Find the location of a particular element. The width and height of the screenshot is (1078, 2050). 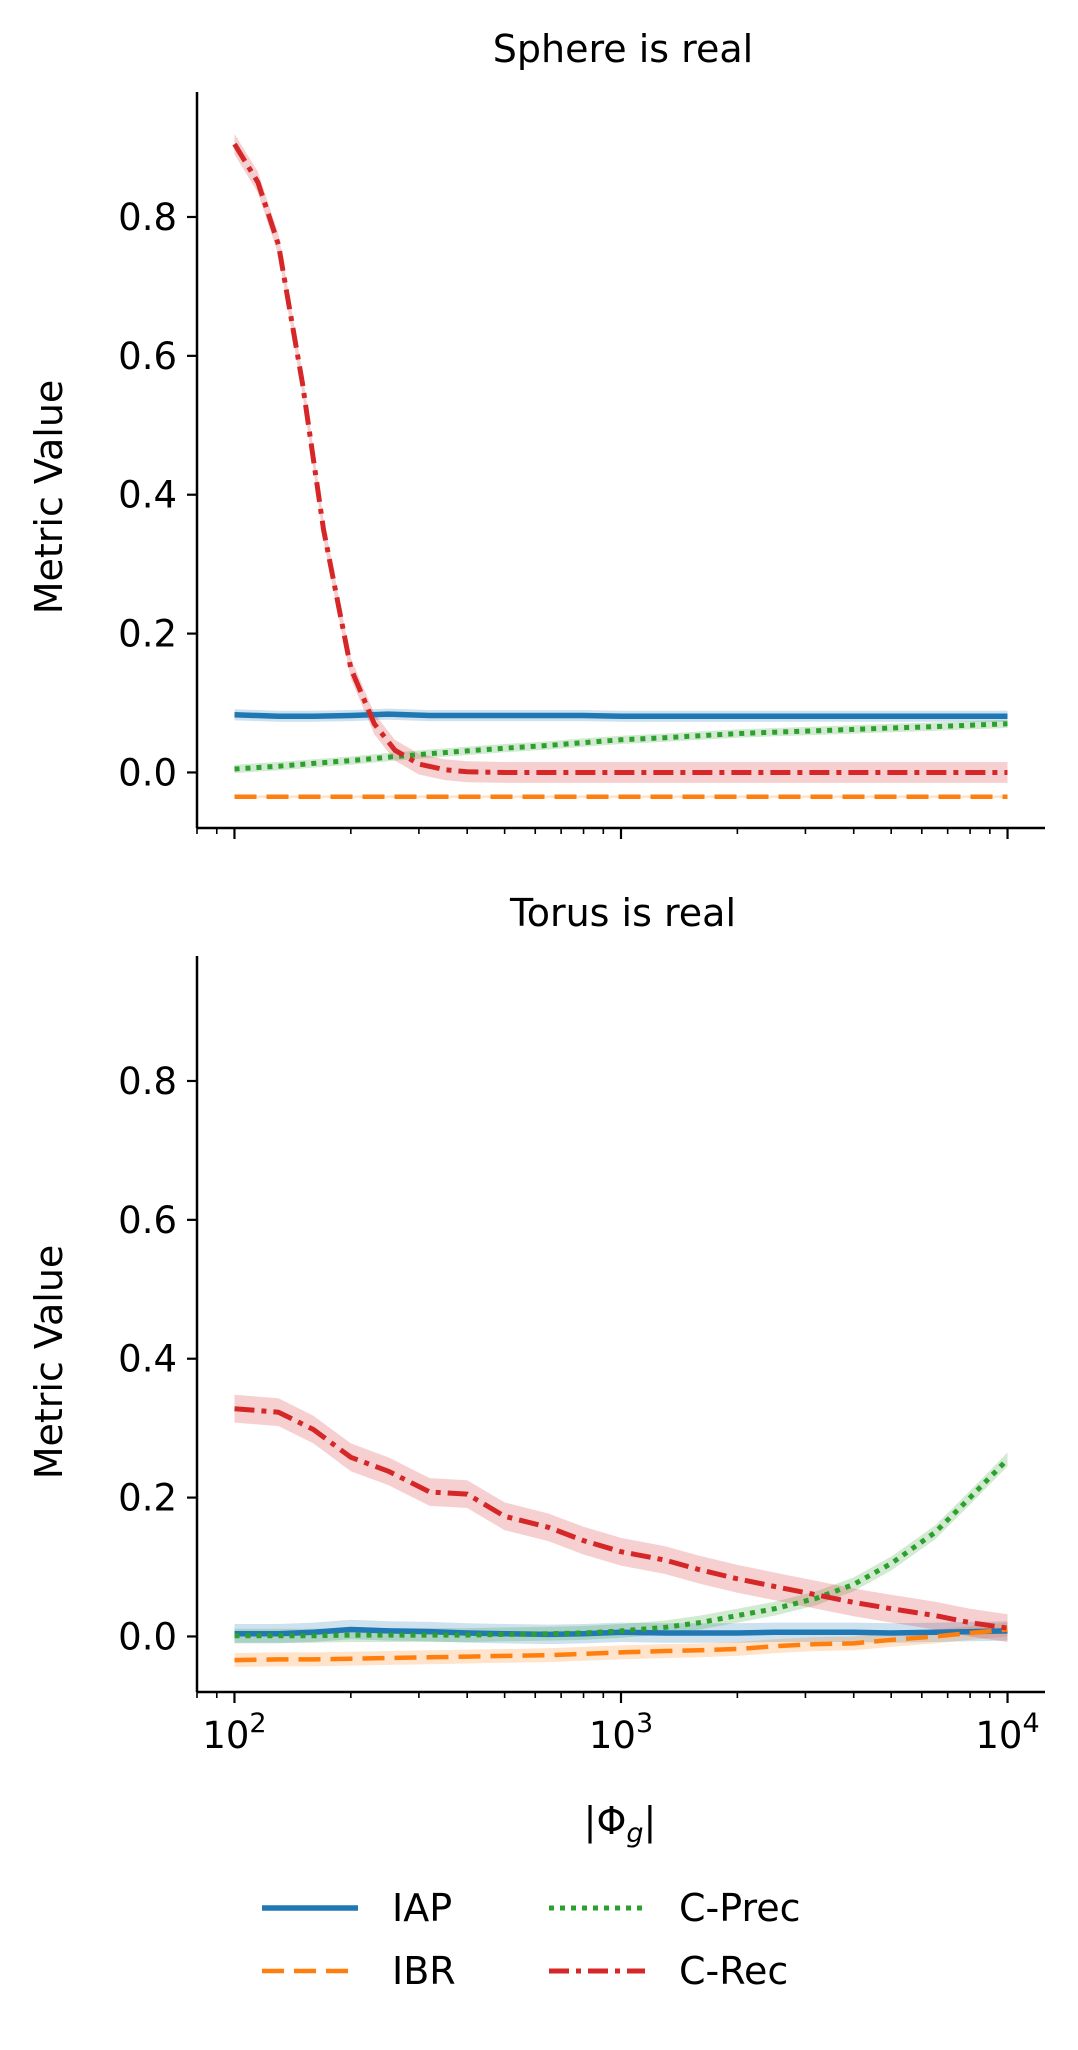

series-line-iap-sphere is located at coordinates (621, 715).